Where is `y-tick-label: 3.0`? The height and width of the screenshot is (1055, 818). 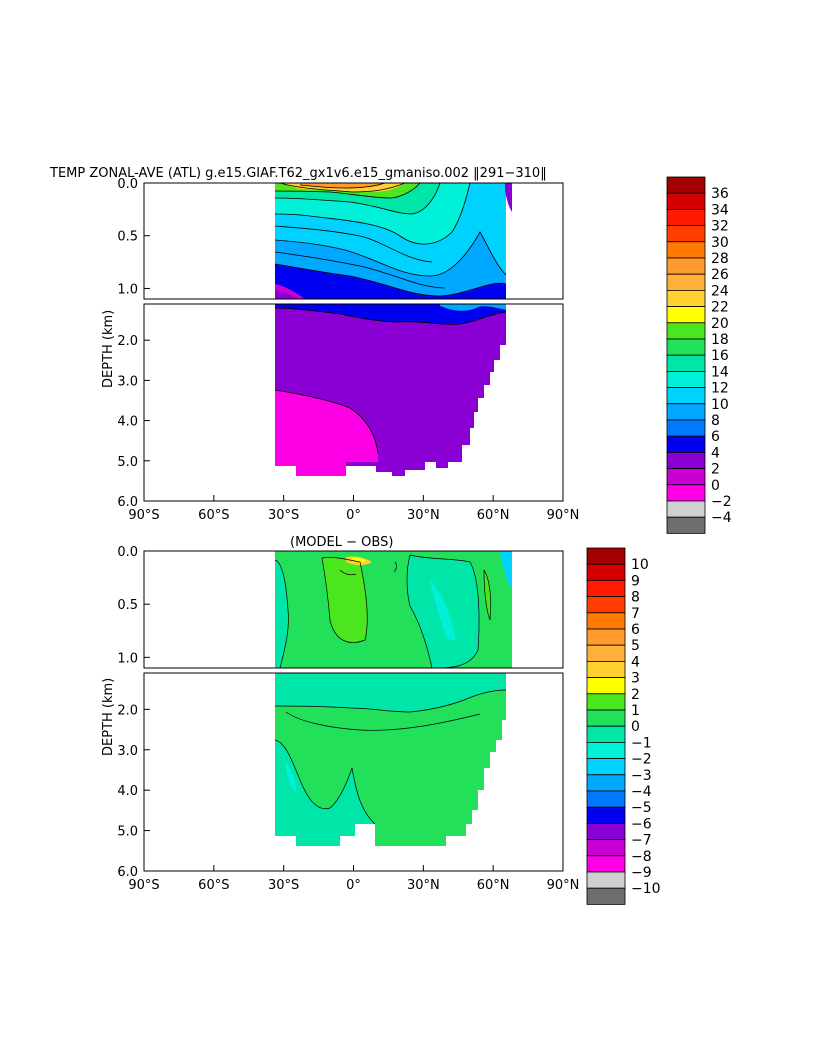 y-tick-label: 3.0 is located at coordinates (127, 751).